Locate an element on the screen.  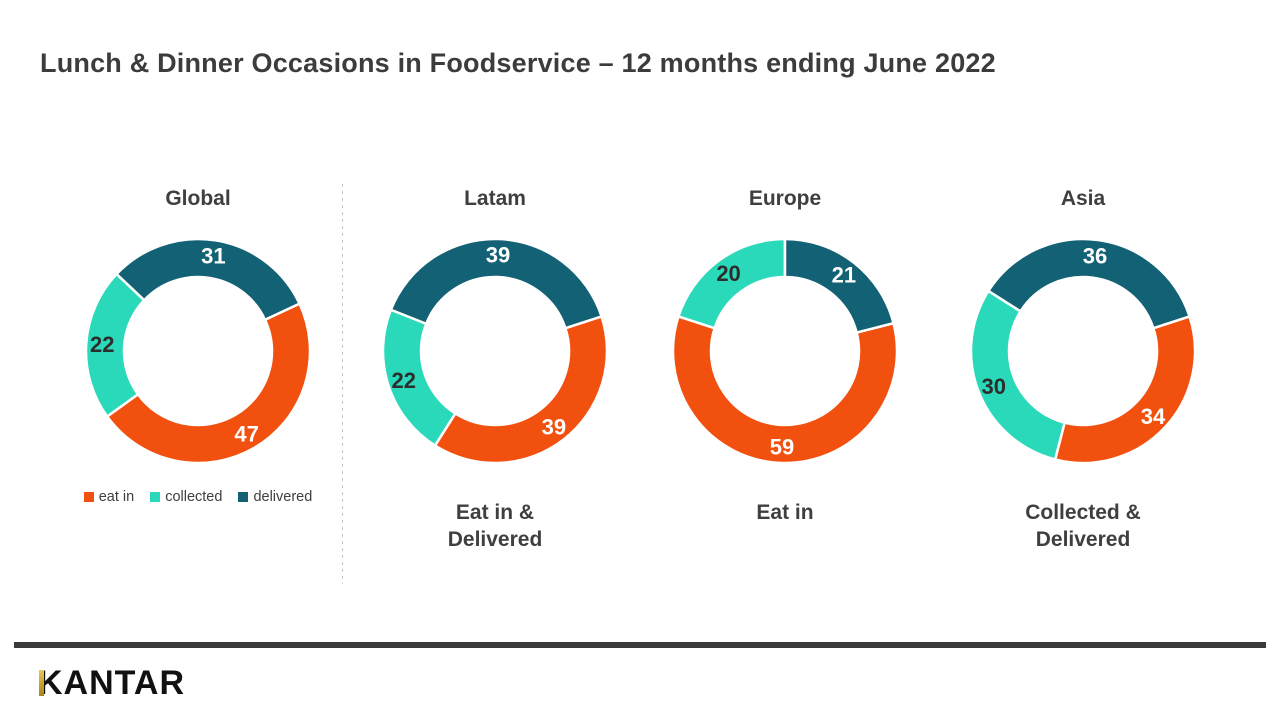
donut-chart-europe: 59 20 21 is located at coordinates (785, 351).